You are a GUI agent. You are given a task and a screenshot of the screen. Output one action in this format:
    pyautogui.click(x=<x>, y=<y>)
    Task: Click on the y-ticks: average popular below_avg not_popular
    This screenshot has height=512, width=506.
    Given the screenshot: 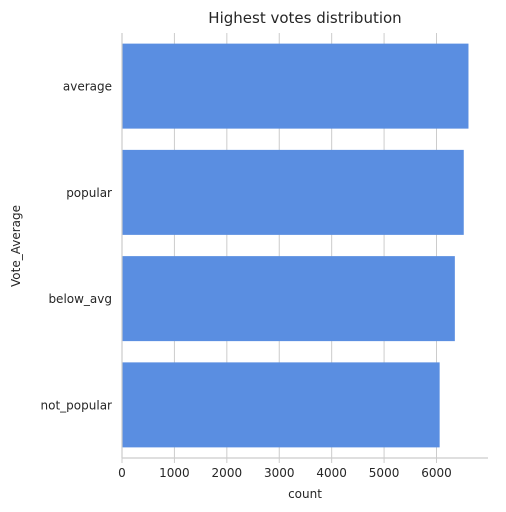 What is the action you would take?
    pyautogui.click(x=77, y=246)
    